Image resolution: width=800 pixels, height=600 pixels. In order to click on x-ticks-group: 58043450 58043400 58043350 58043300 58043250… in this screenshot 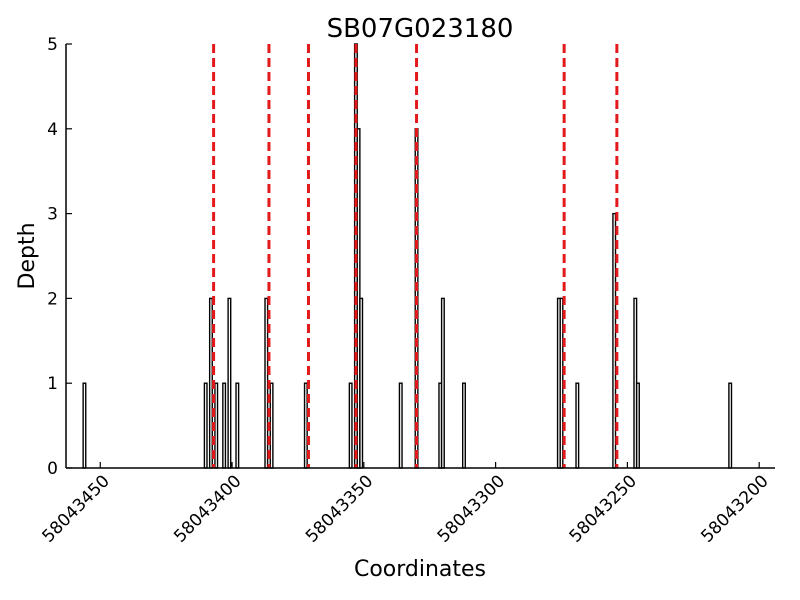, I will do `click(405, 504)`.